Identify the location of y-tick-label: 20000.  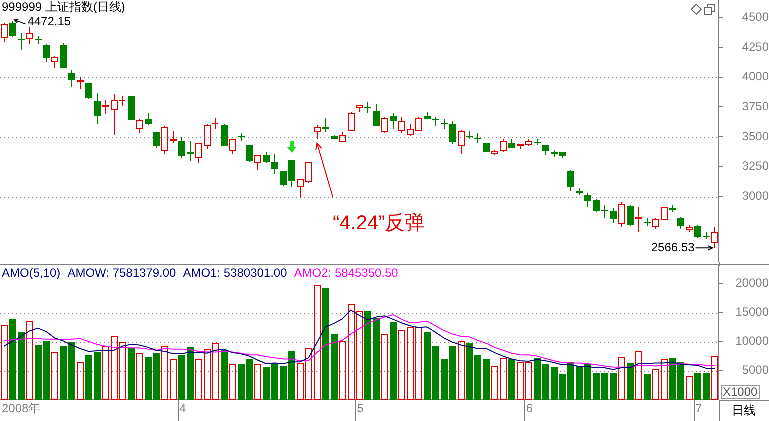
(752, 283).